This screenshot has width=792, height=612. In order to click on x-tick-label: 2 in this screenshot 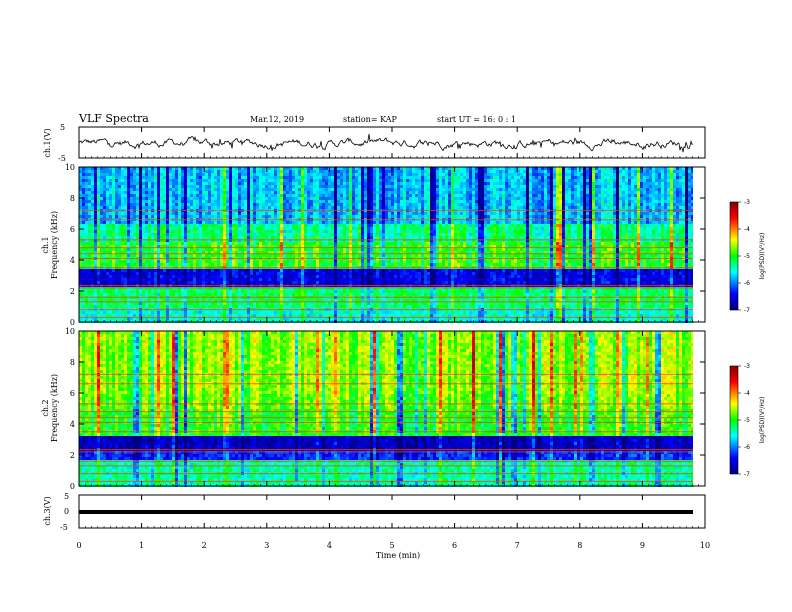, I will do `click(204, 545)`.